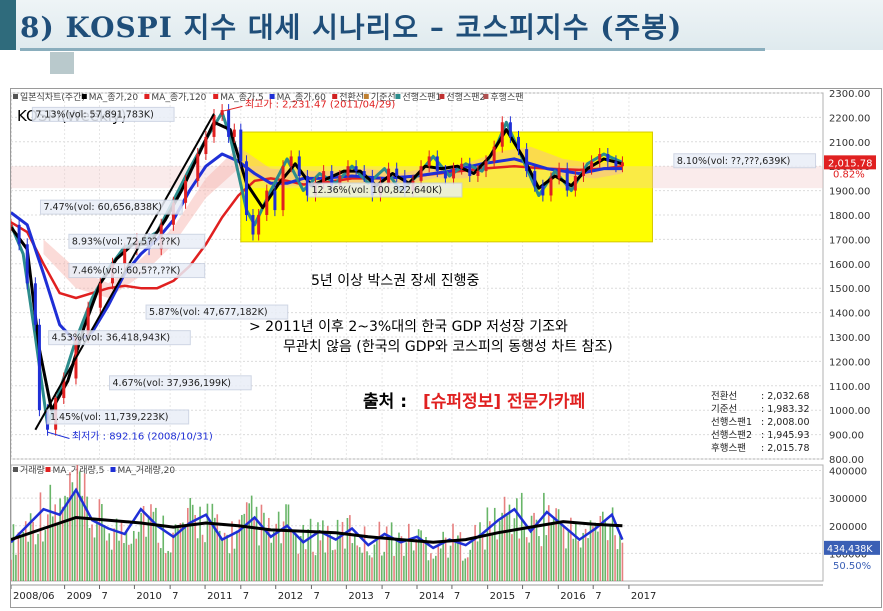 Image resolution: width=883 pixels, height=611 pixels. I want to click on x-tick-label: 2008/06, so click(34, 596).